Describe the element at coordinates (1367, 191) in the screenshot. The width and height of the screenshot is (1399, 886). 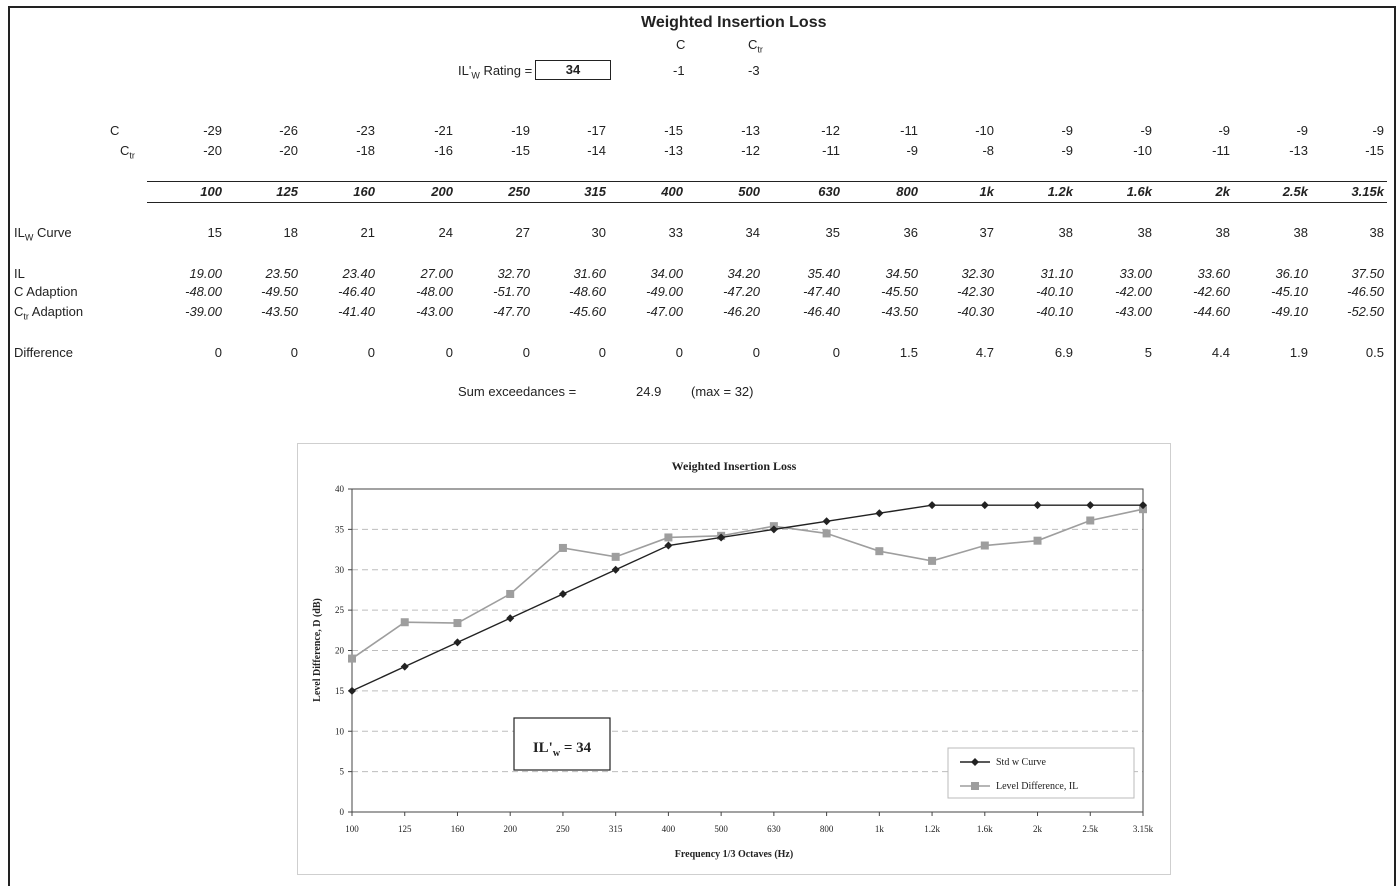
I see `frequency-header-cell: 3.15k` at that location.